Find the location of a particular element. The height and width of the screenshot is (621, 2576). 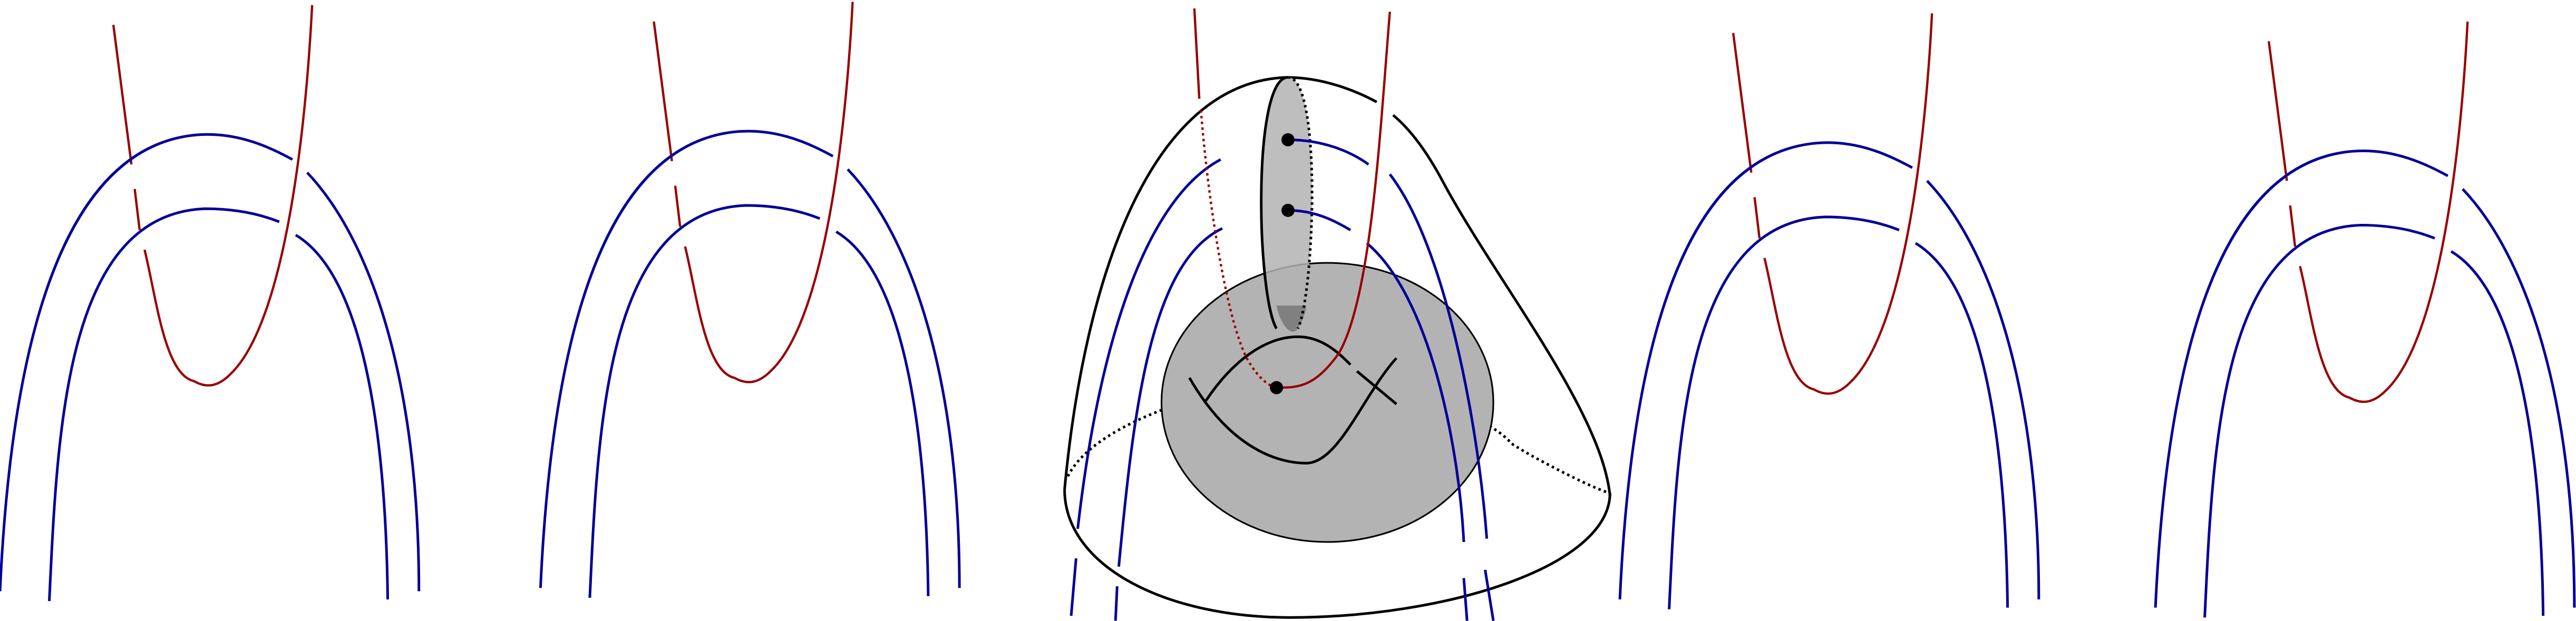

ball-dome is located at coordinates (1337, 286).